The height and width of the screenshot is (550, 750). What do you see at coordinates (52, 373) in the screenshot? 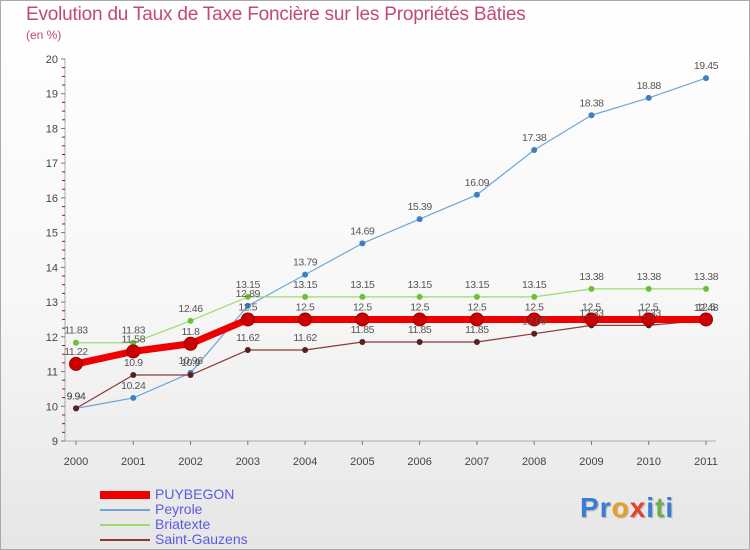
I see `y-tick-label: 11` at bounding box center [52, 373].